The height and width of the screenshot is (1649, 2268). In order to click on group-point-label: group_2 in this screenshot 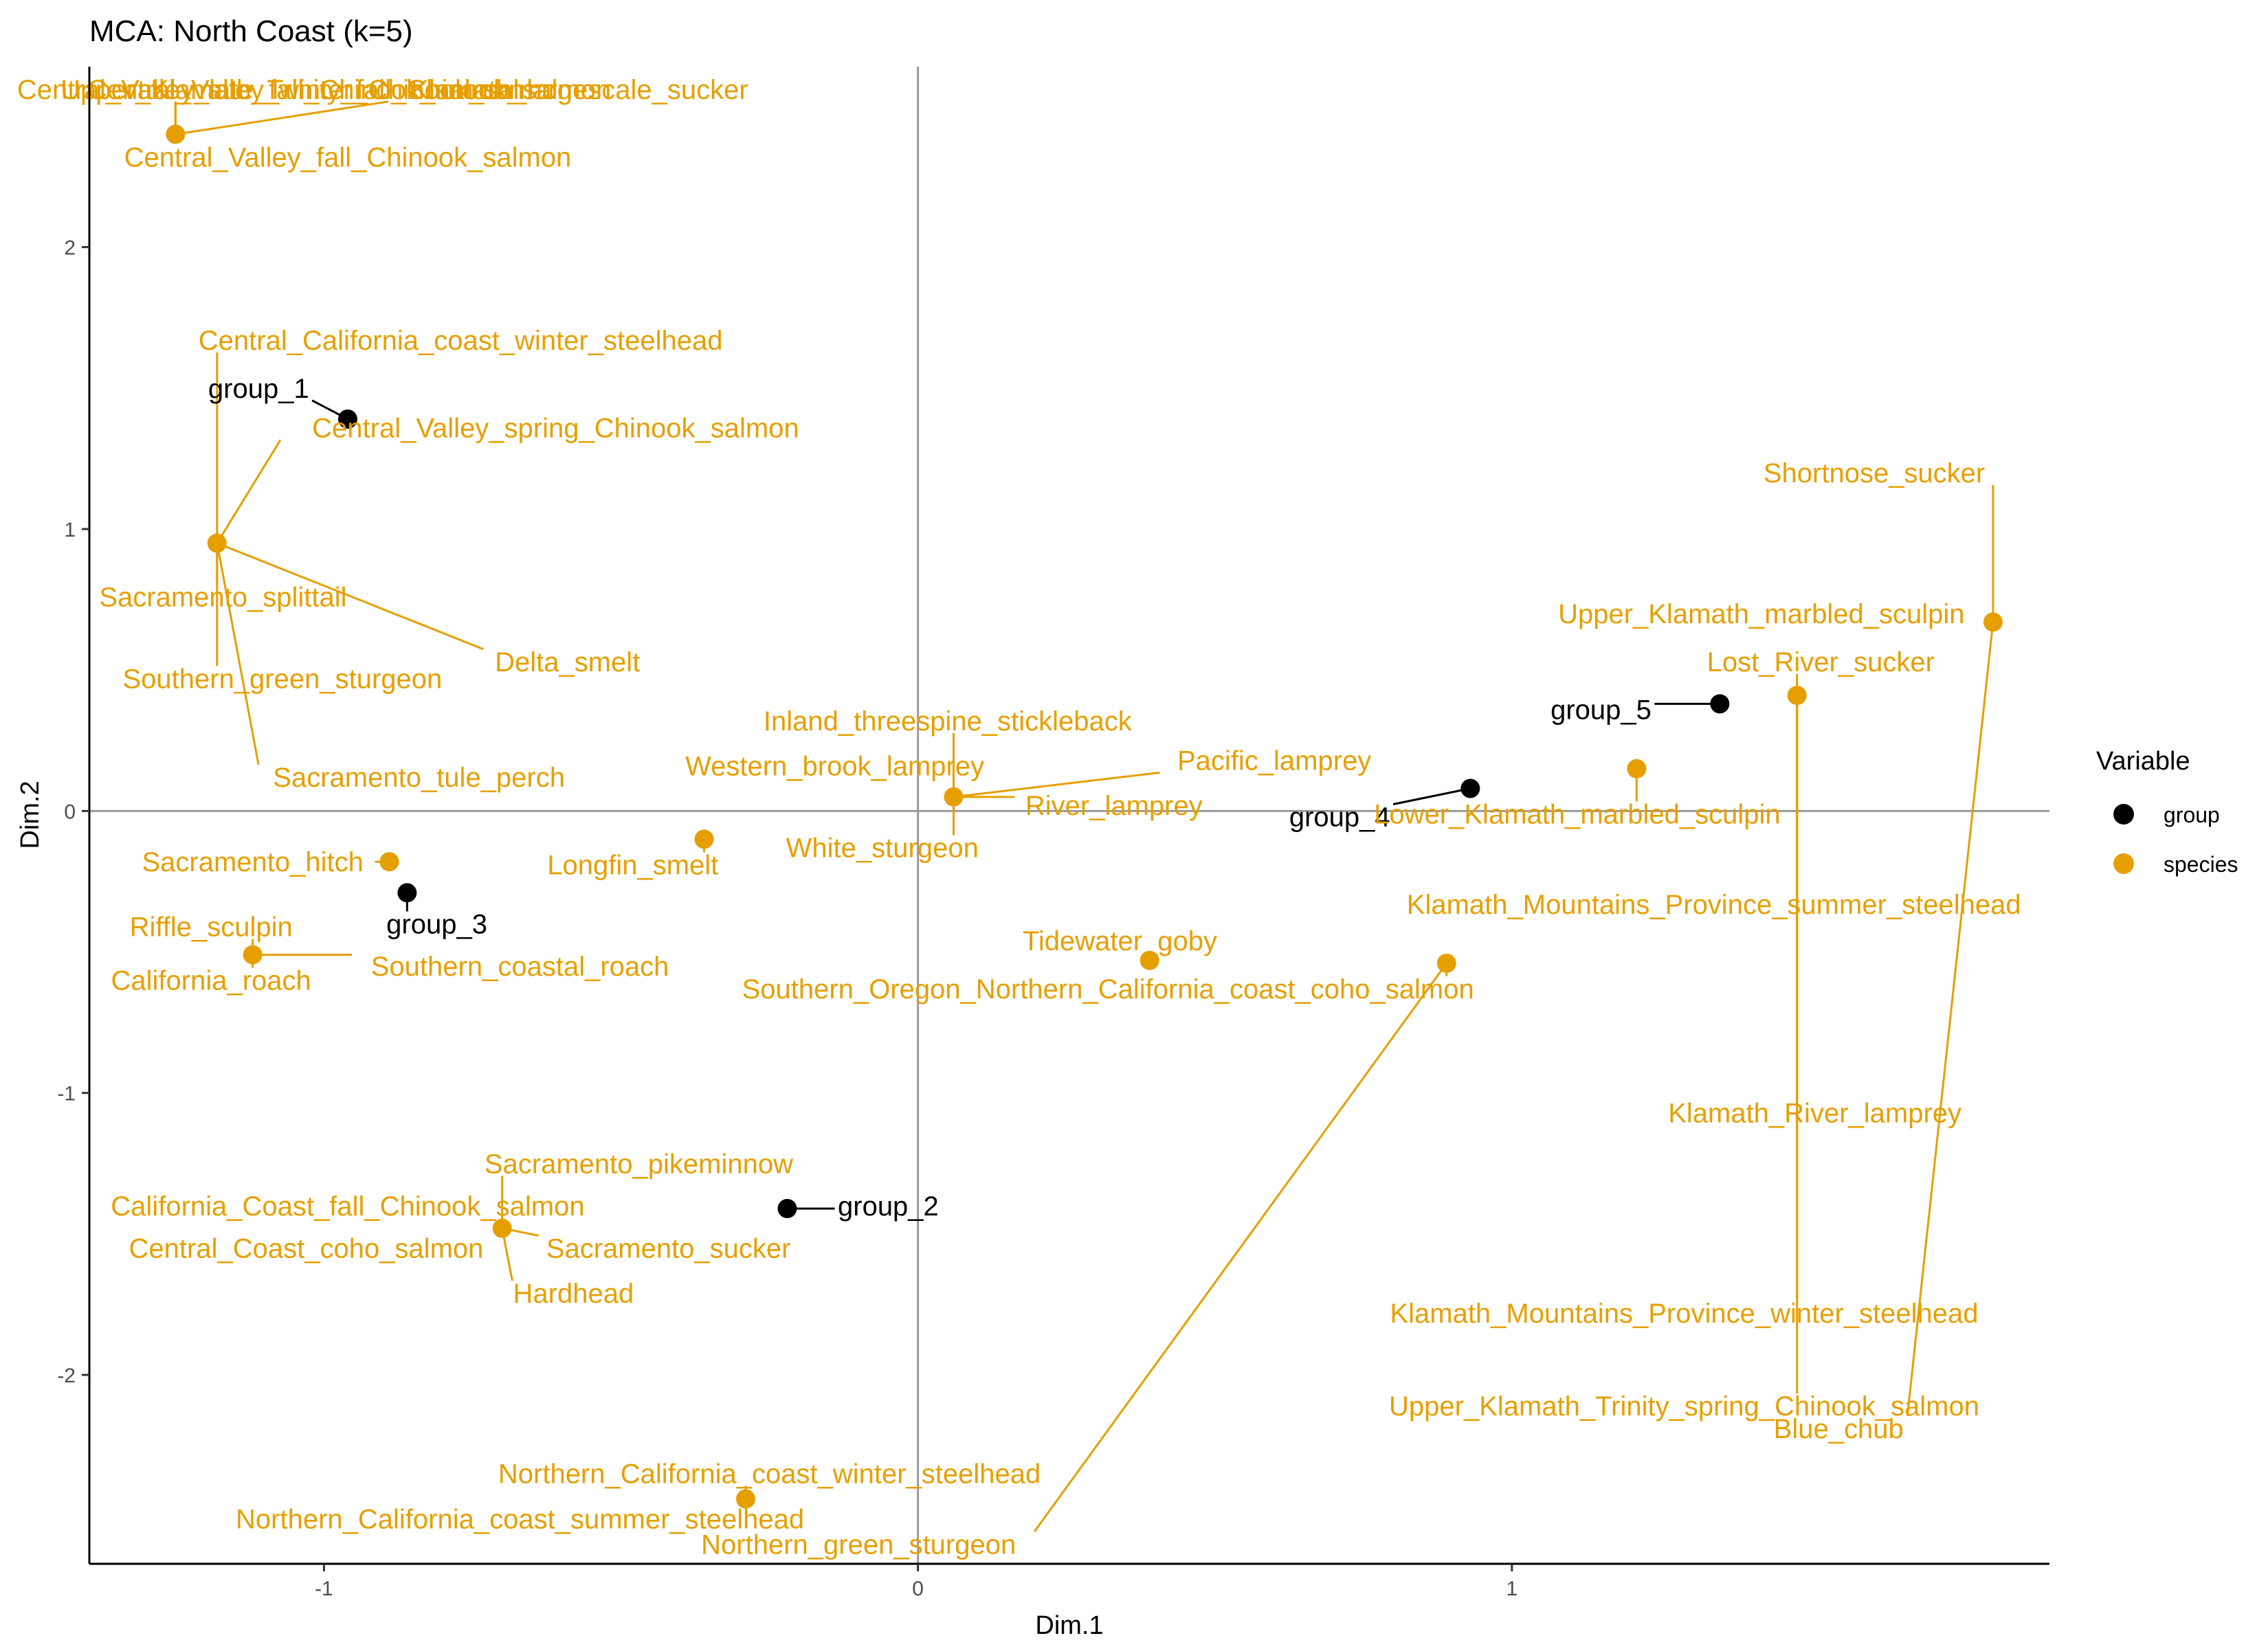, I will do `click(888, 1206)`.